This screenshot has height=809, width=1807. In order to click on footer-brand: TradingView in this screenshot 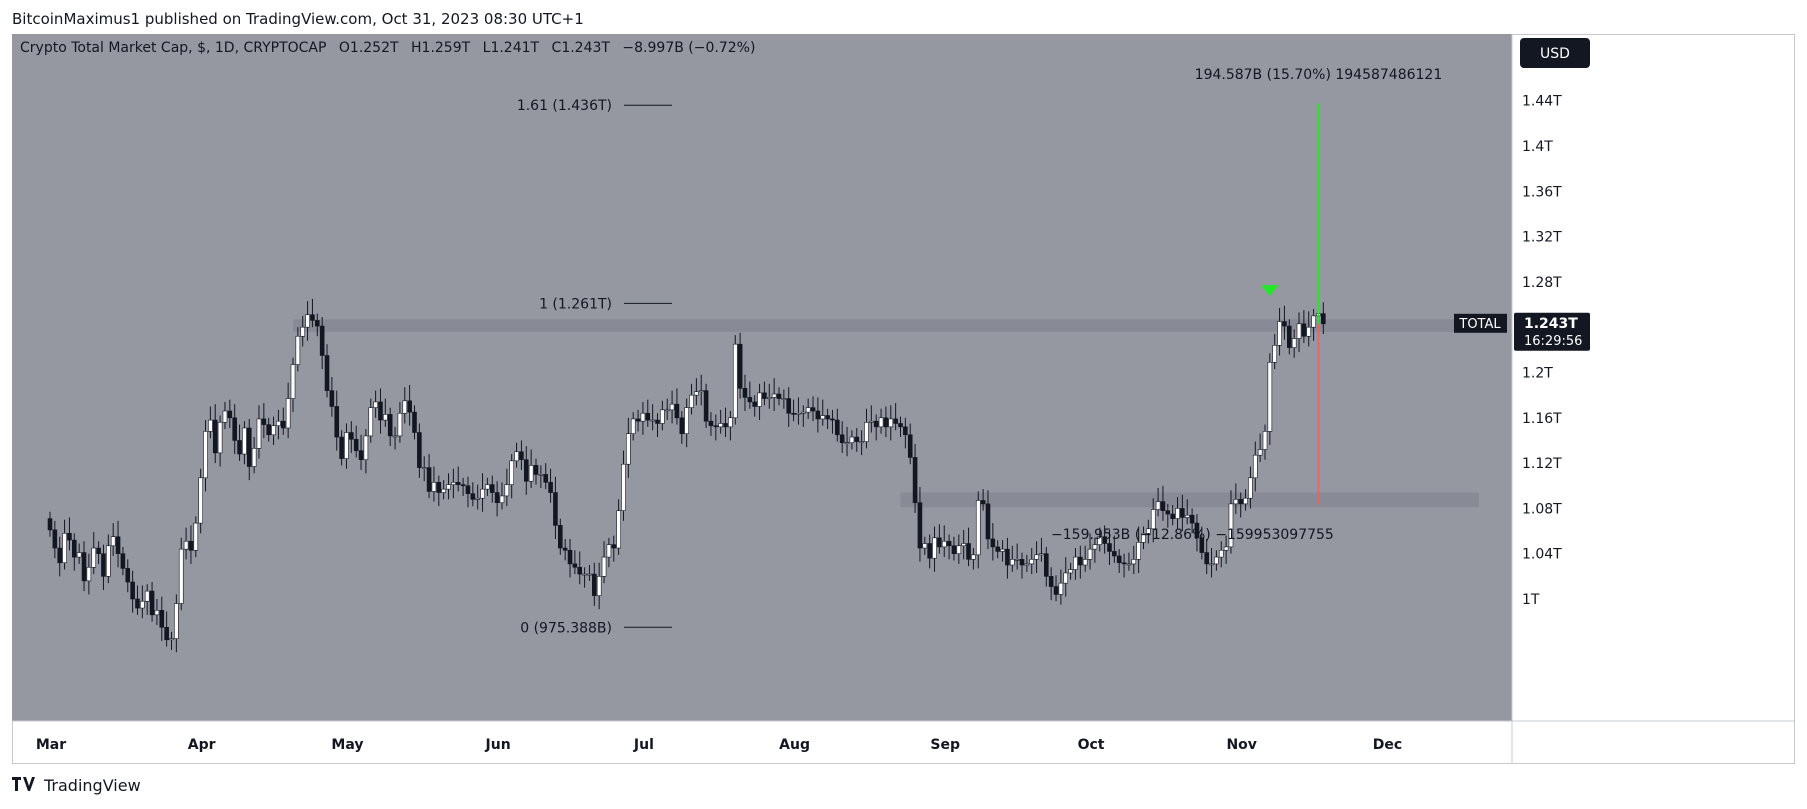, I will do `click(76, 785)`.